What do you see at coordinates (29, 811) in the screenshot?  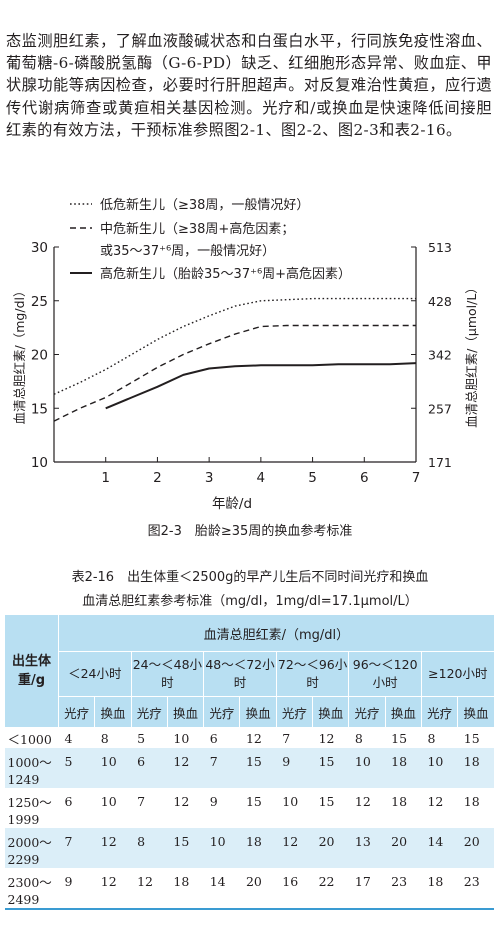 I see `weight-cell: 1250～1999` at bounding box center [29, 811].